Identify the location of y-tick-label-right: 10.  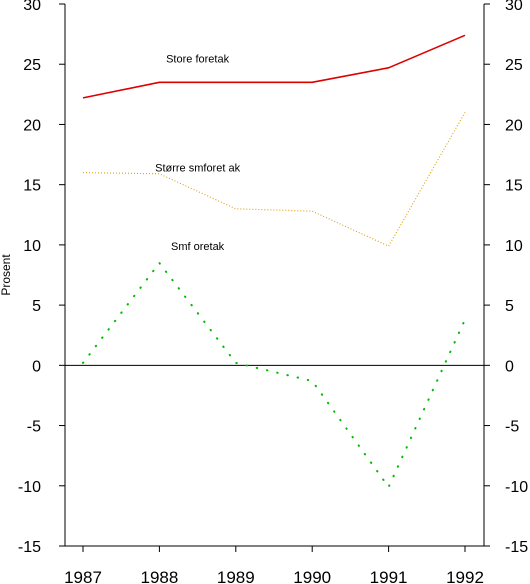
(514, 246).